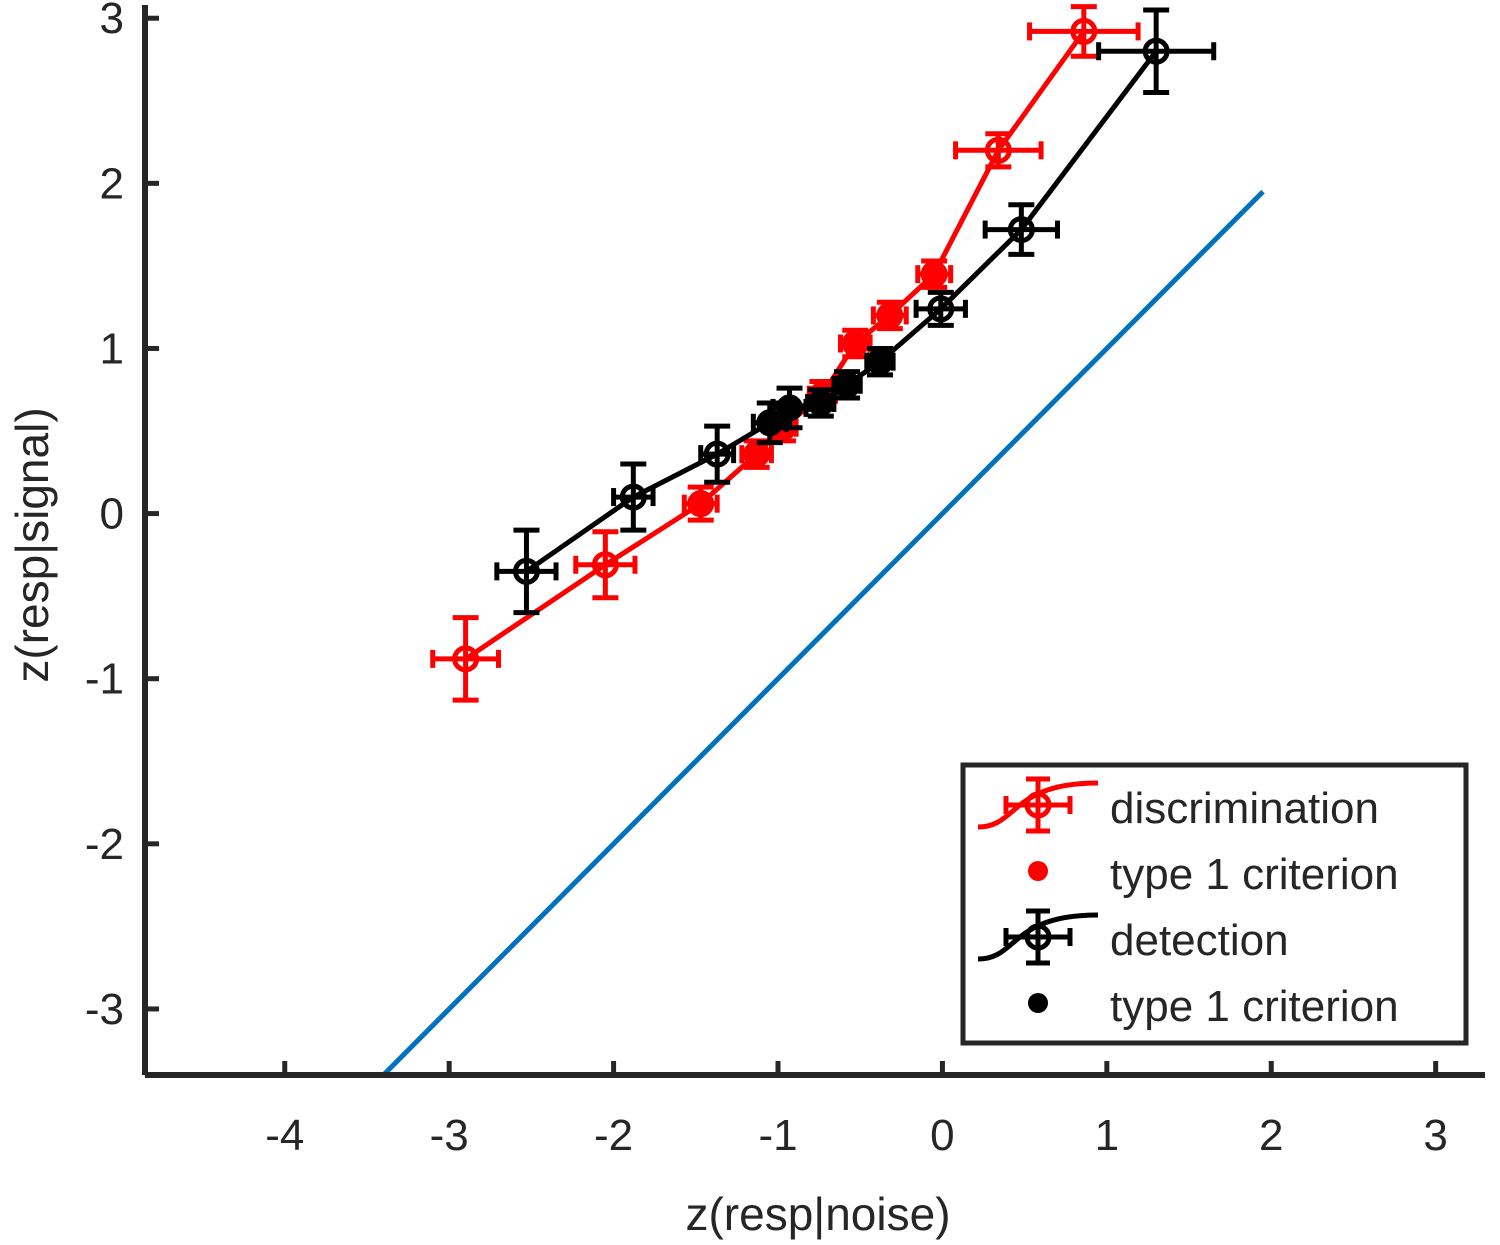  What do you see at coordinates (112, 21) in the screenshot?
I see `y-tick-label: 3` at bounding box center [112, 21].